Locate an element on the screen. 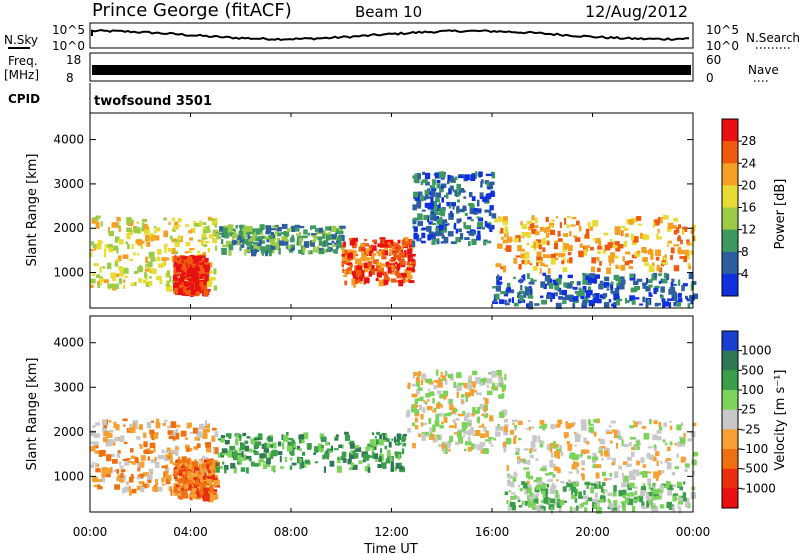 The height and width of the screenshot is (554, 800). nsky-tick-high: 10^5 is located at coordinates (68, 30).